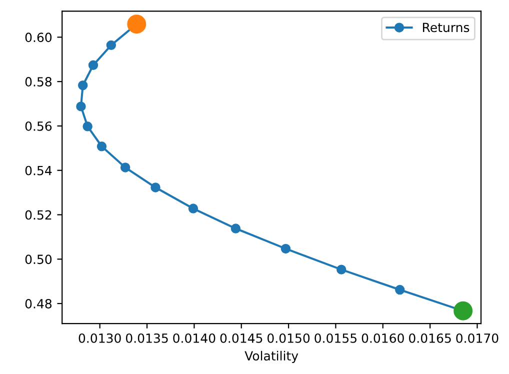  I want to click on x-tick-label: 0.0170, so click(477, 338).